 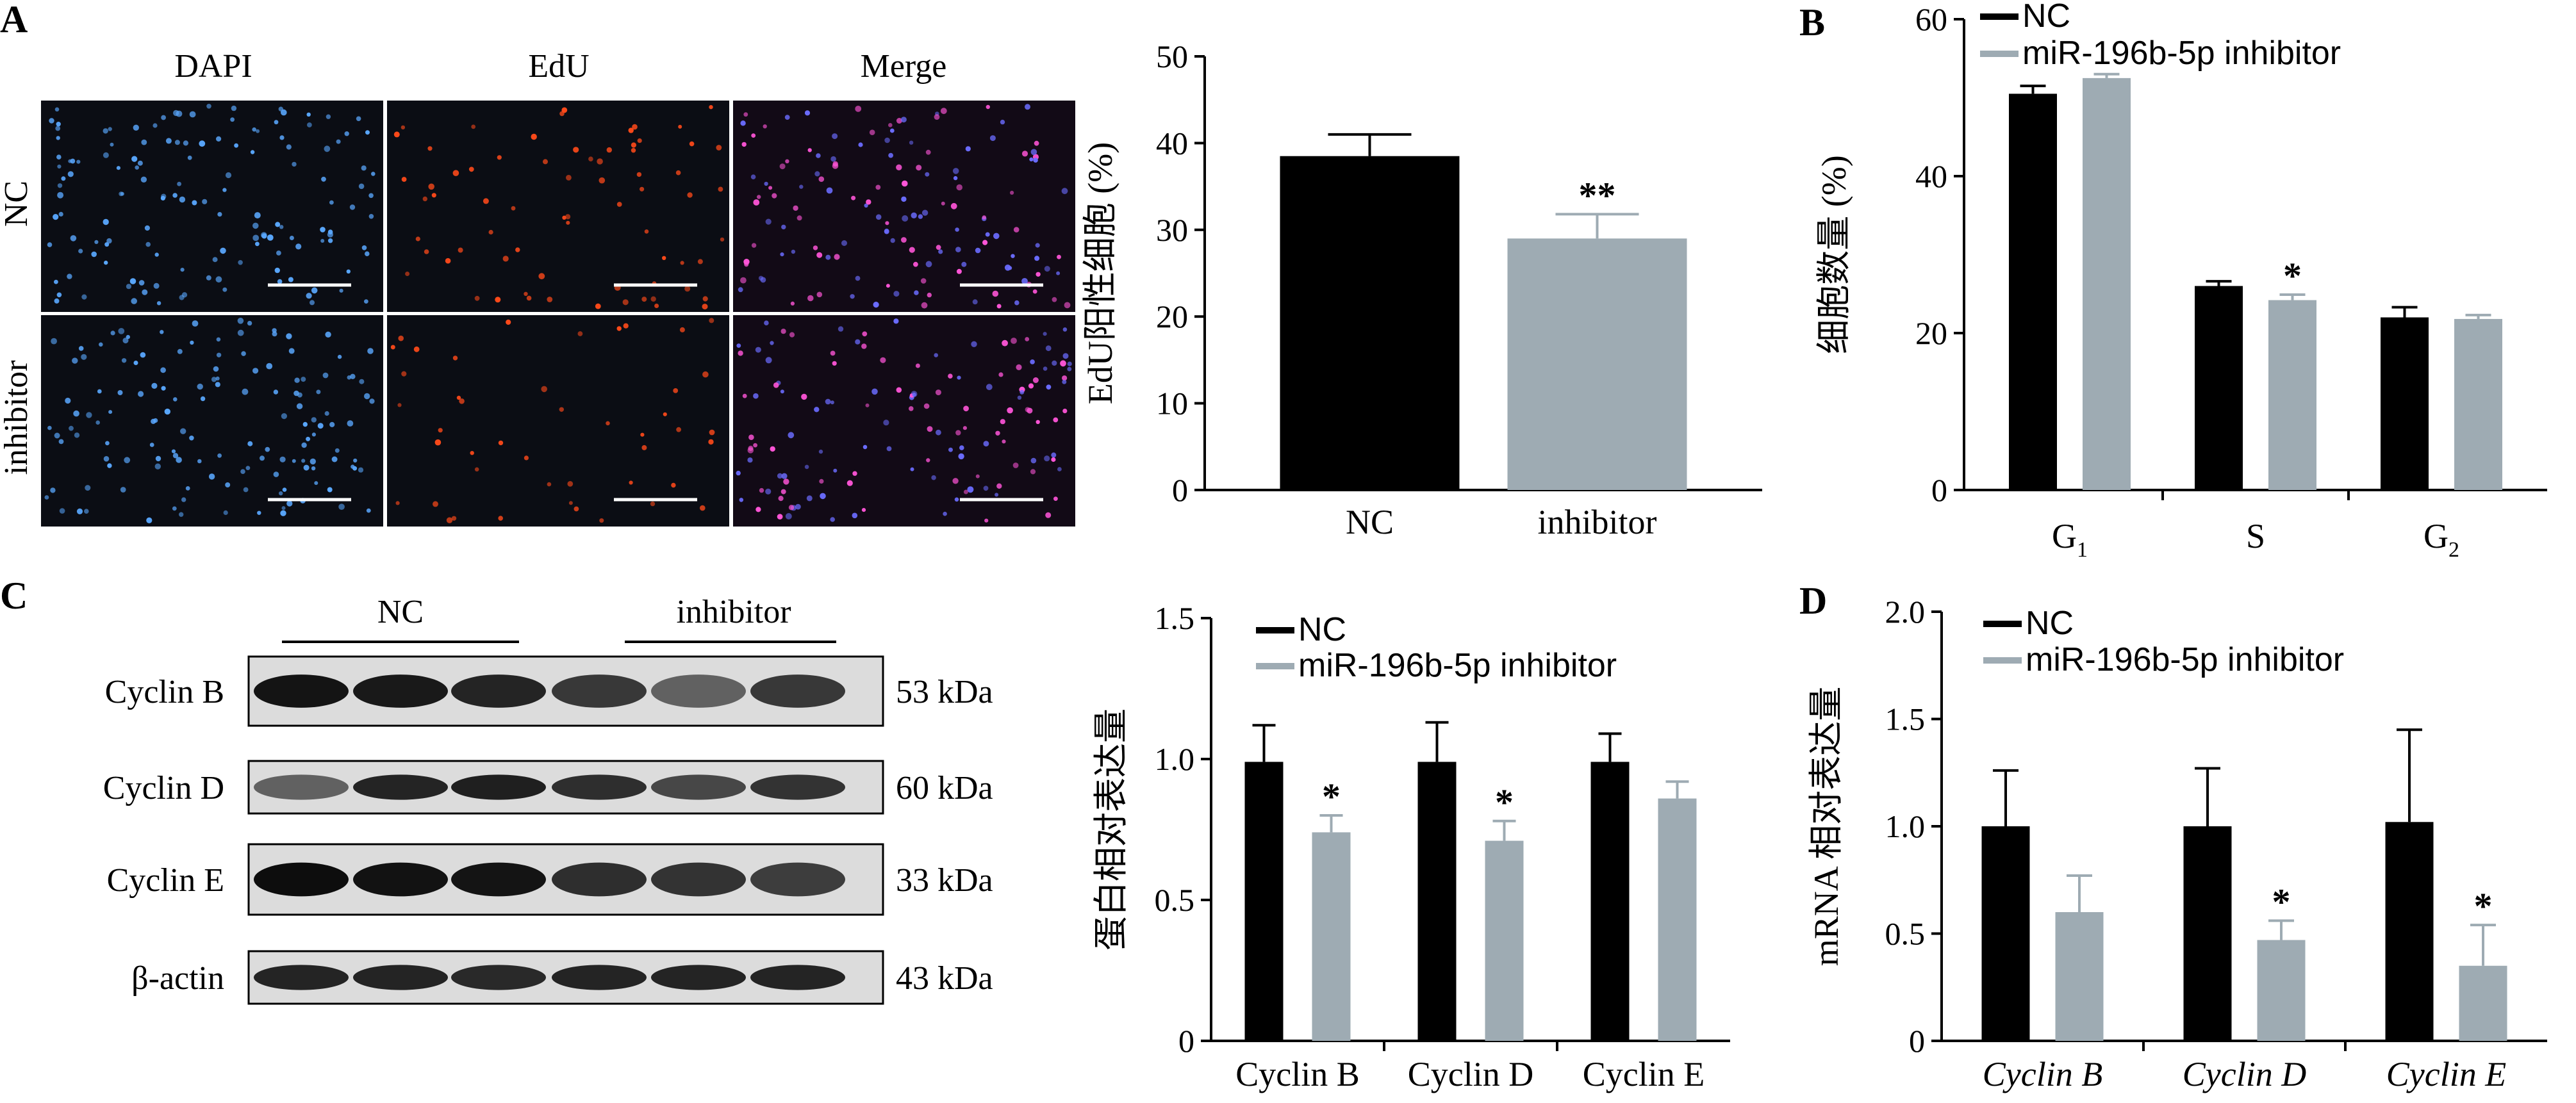 What do you see at coordinates (558, 206) in the screenshot?
I see `micrograph-background` at bounding box center [558, 206].